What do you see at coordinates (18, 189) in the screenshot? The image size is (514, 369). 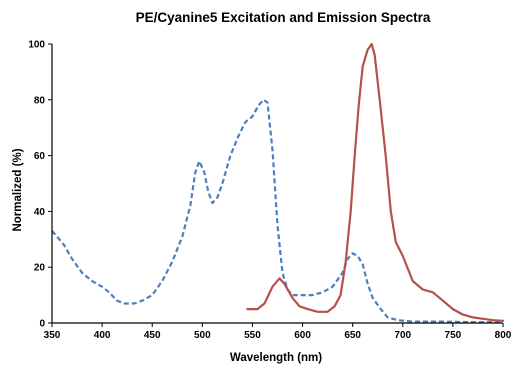 I see `y-axis-label: Normalized (%)` at bounding box center [18, 189].